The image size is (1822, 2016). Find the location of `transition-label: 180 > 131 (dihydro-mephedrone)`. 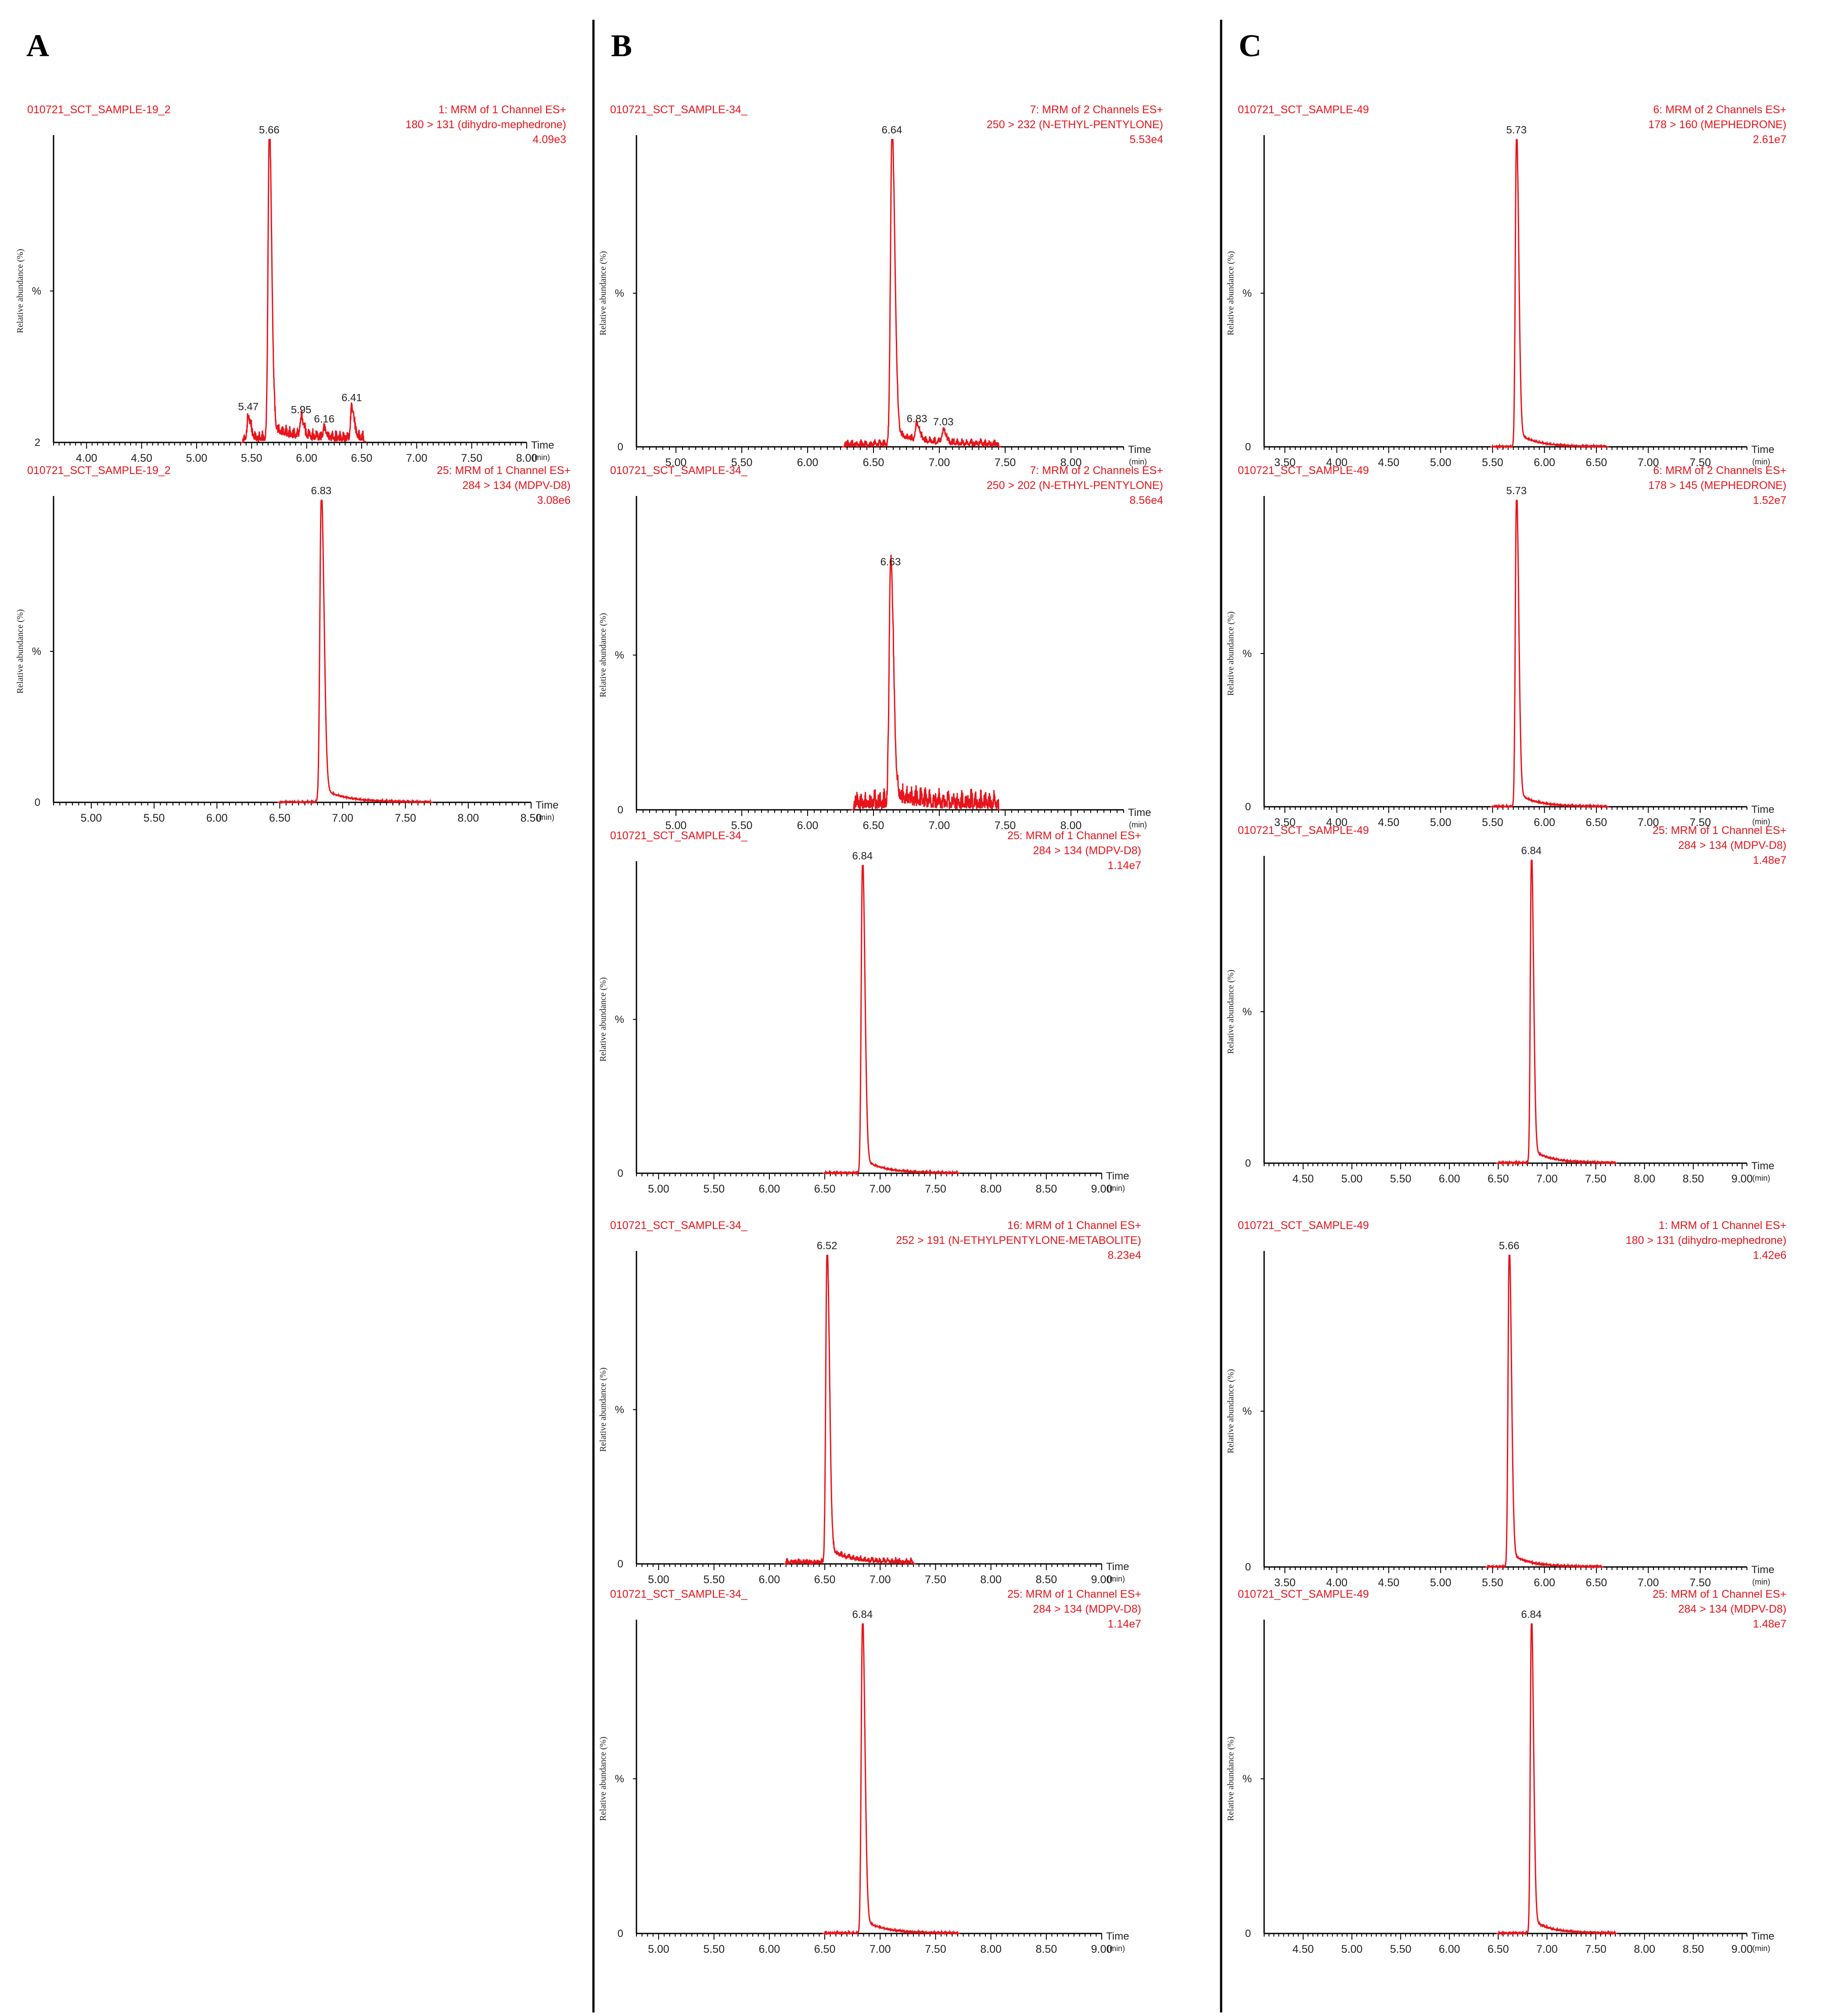

transition-label: 180 > 131 (dihydro-mephedrone) is located at coordinates (486, 125).